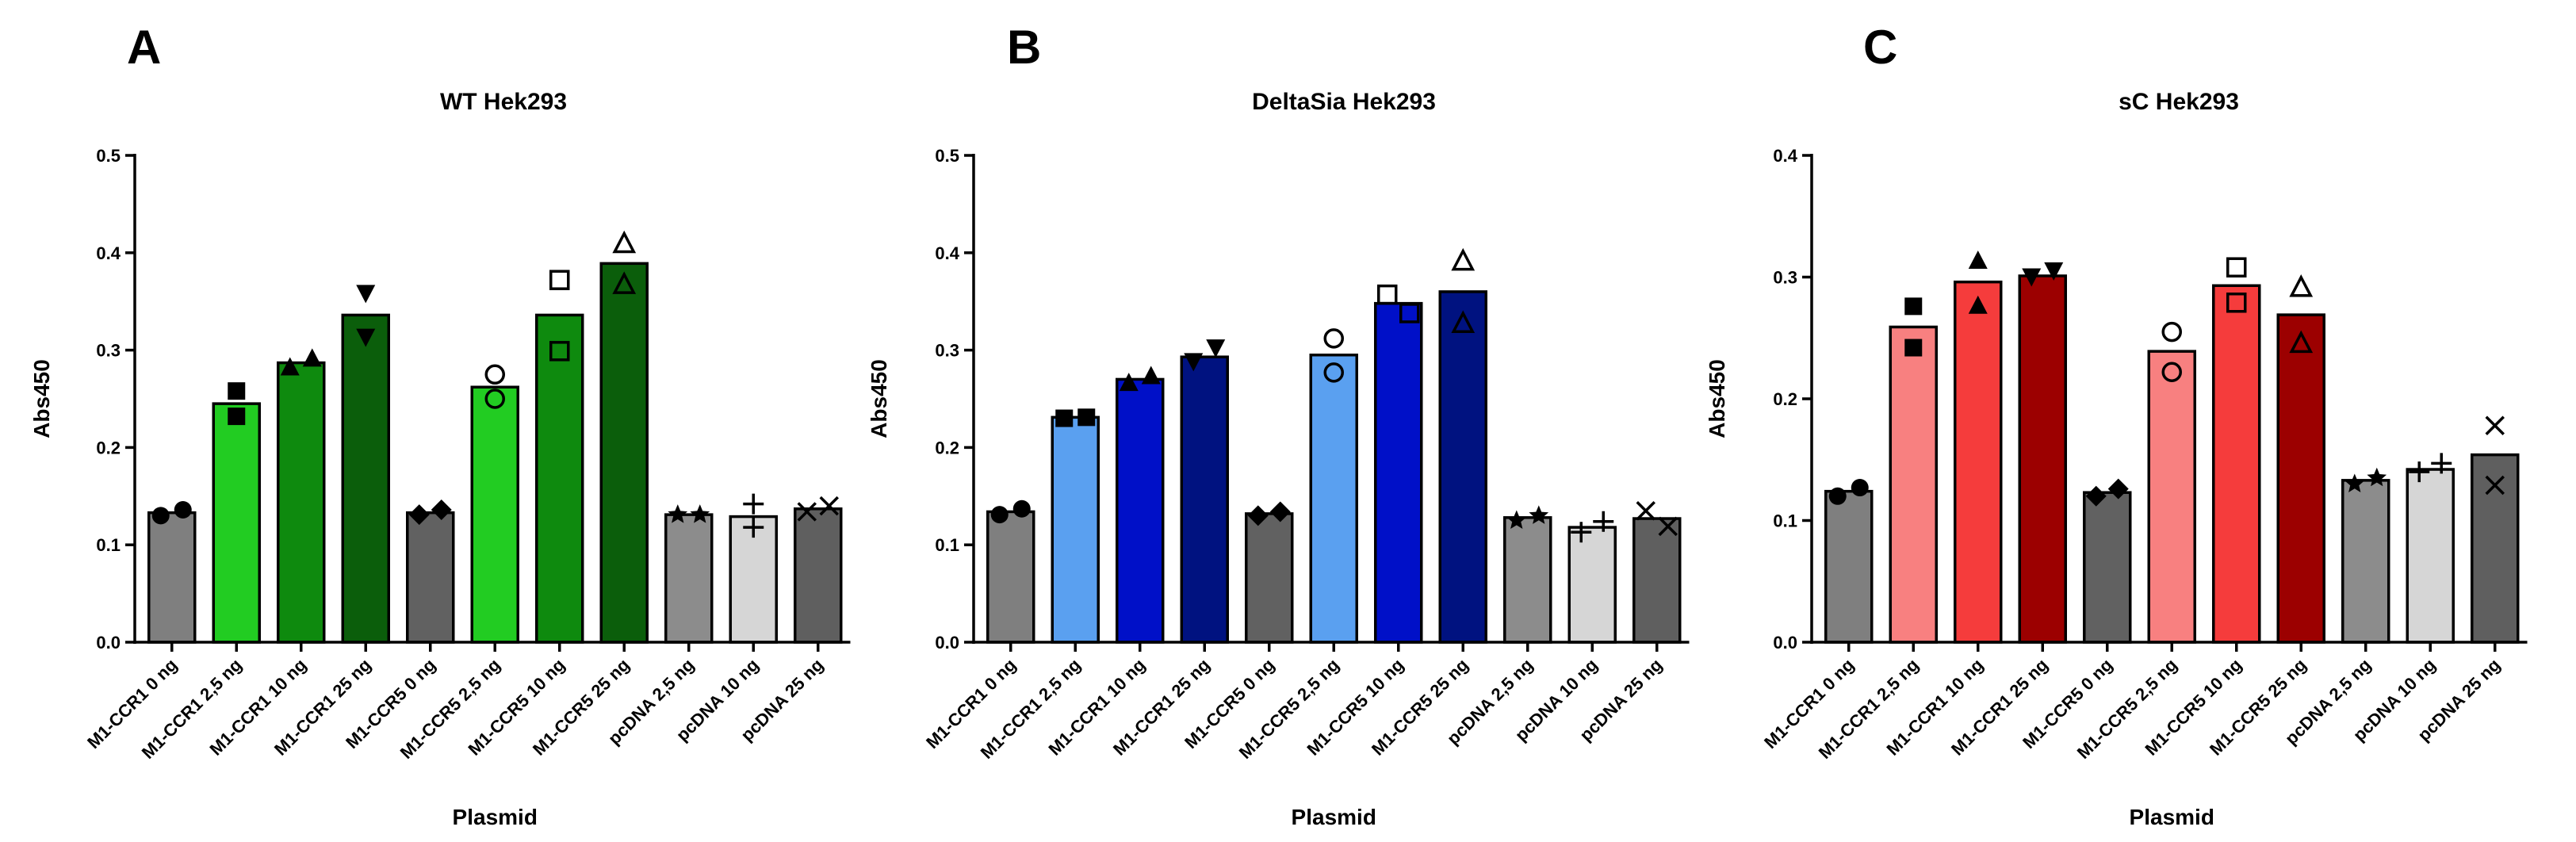 The width and height of the screenshot is (2576, 842). I want to click on y-tick-label: 0.5, so click(947, 156).